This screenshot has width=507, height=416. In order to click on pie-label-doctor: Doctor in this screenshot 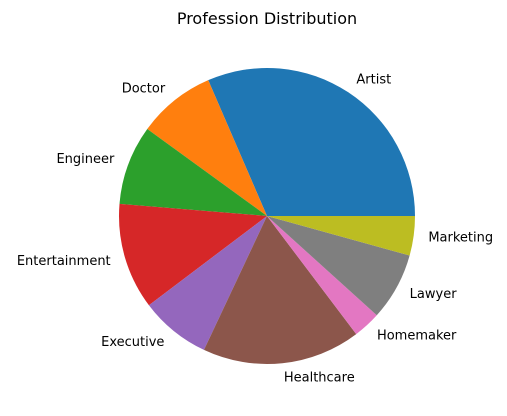, I will do `click(144, 88)`.